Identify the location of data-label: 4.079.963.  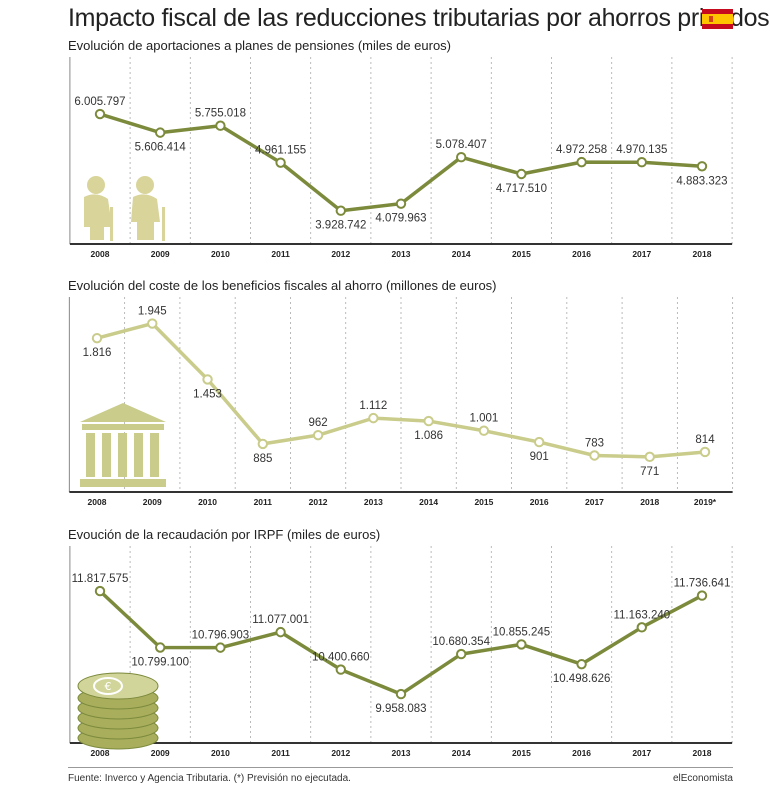
(400, 219).